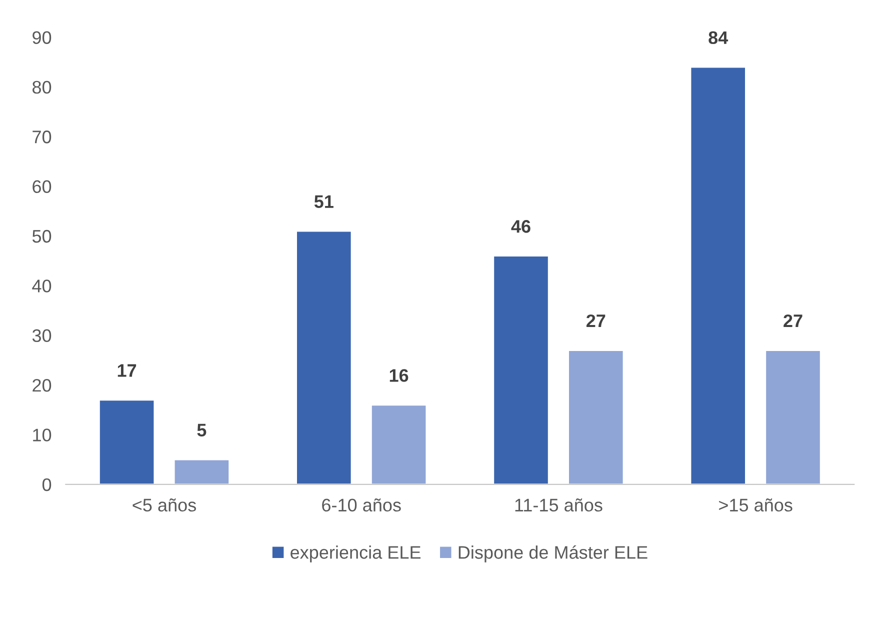 The height and width of the screenshot is (621, 876). What do you see at coordinates (42, 236) in the screenshot?
I see `y-tick-label: 50` at bounding box center [42, 236].